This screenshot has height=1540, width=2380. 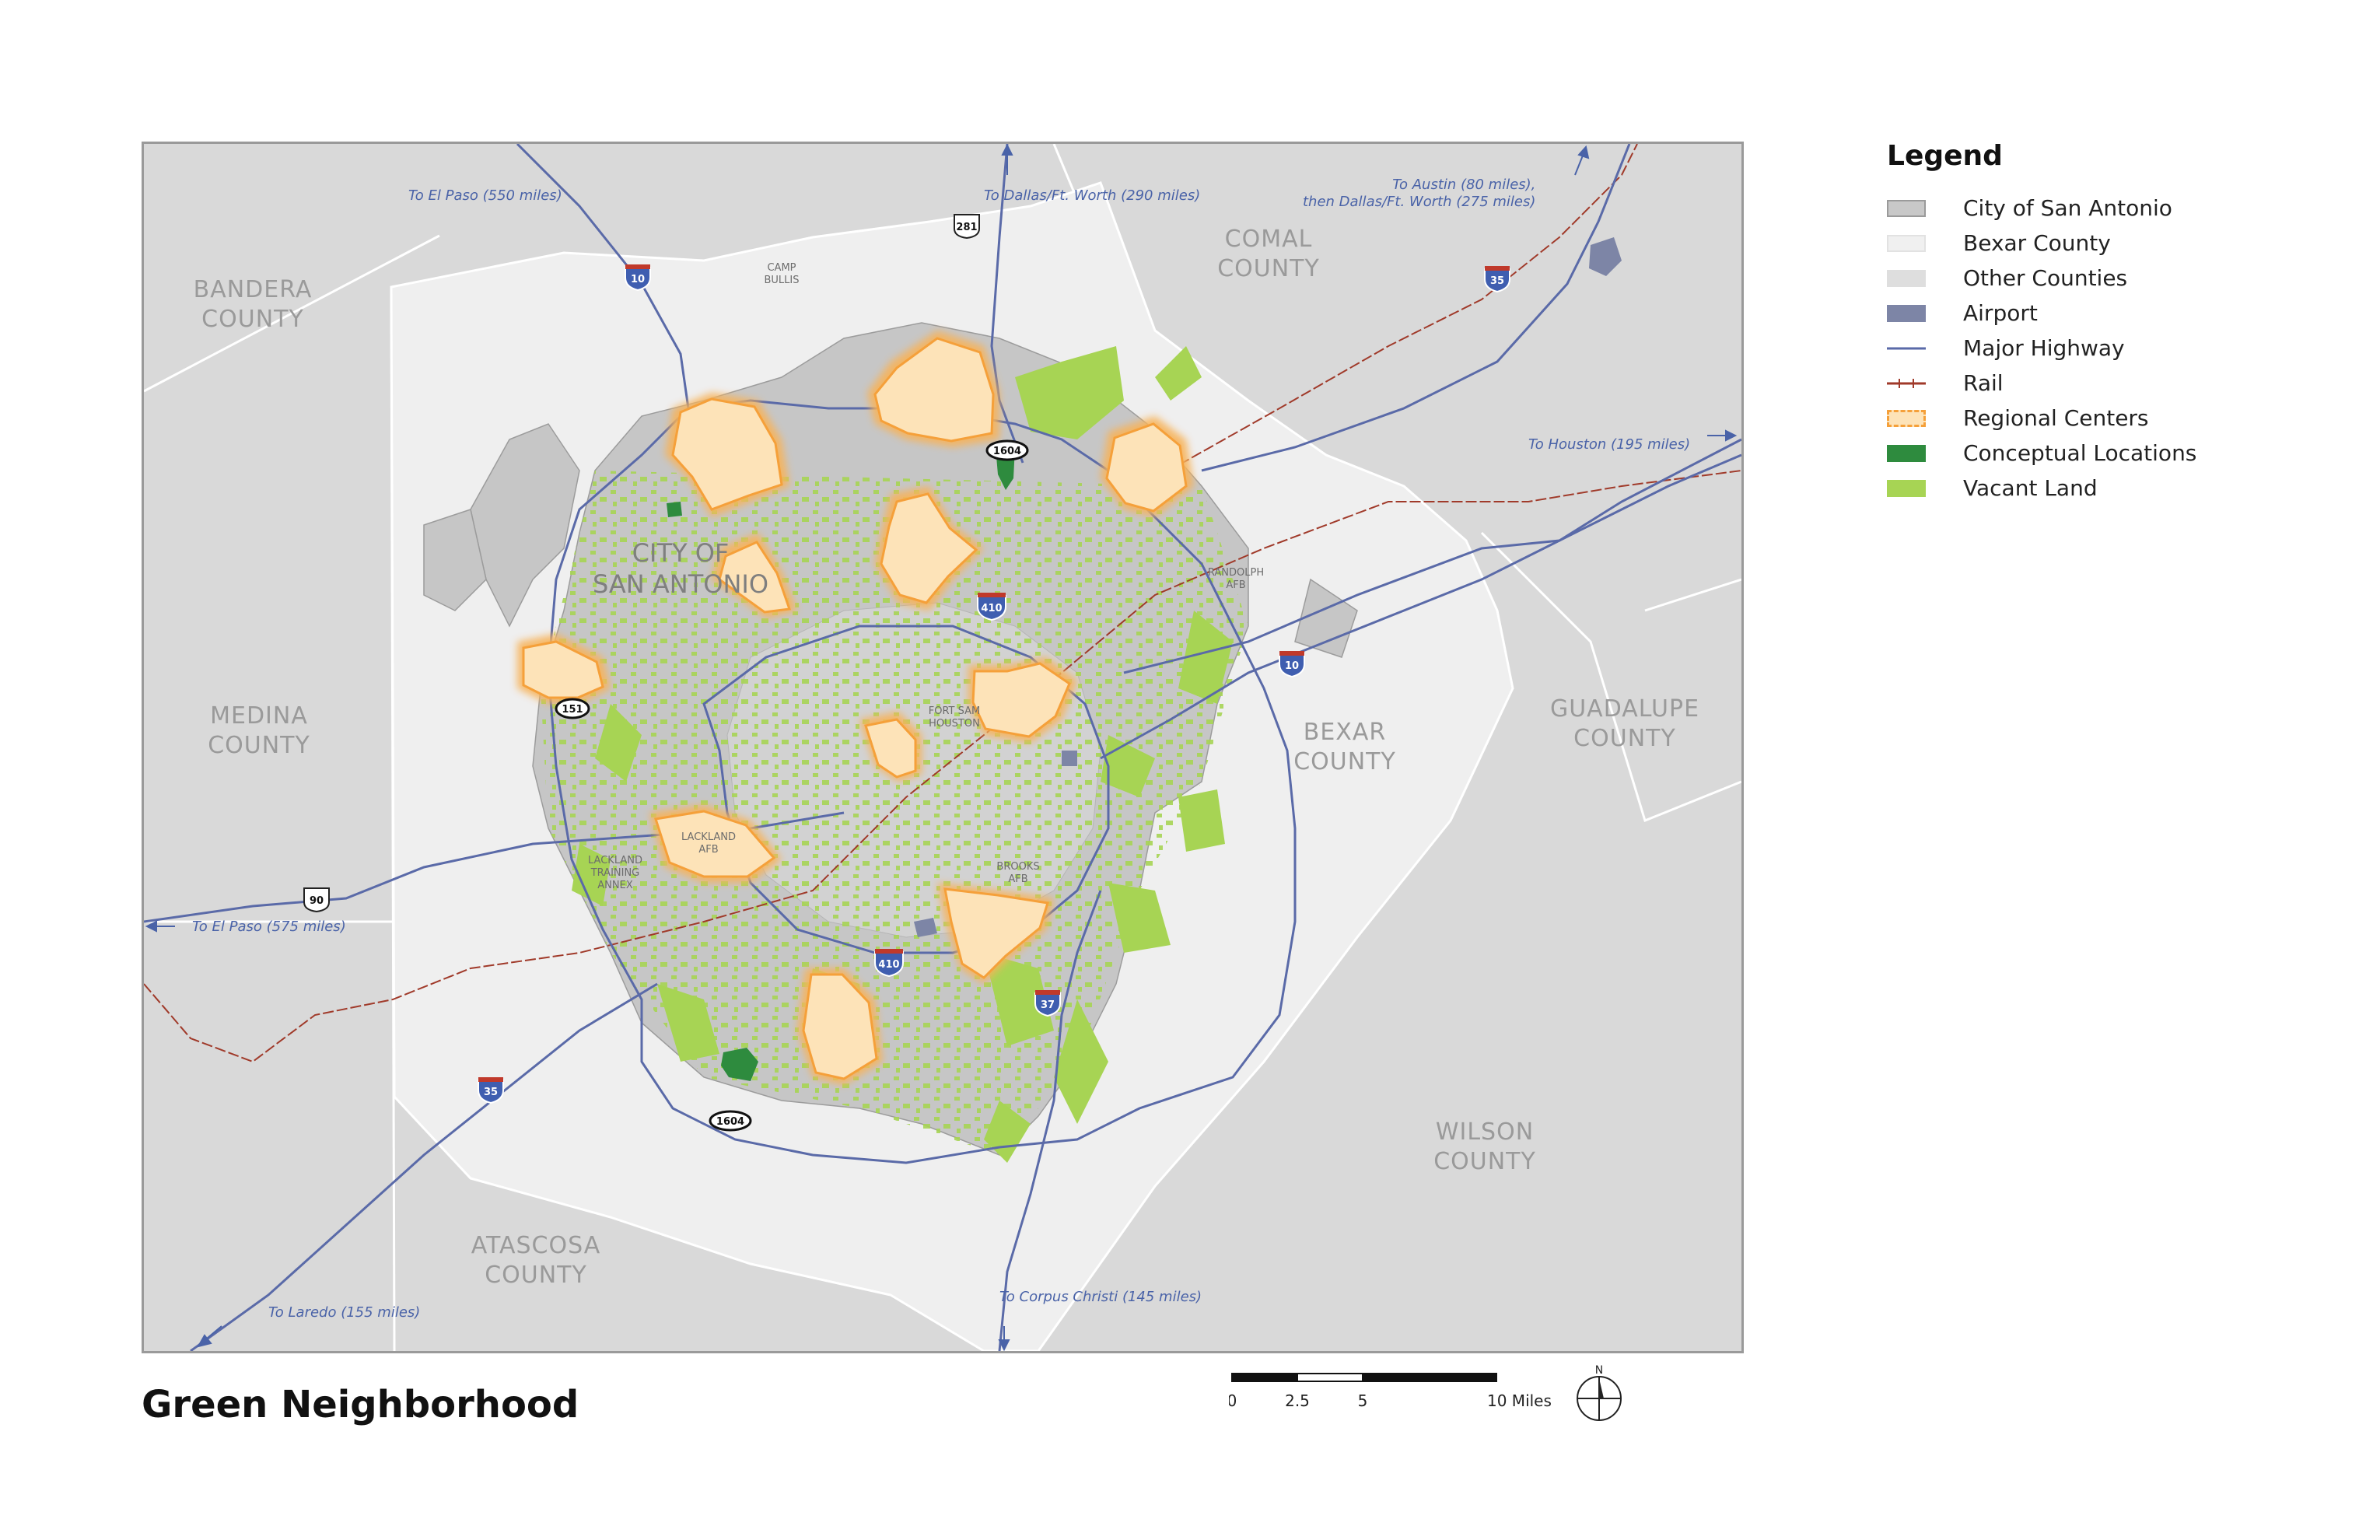 I want to click on county-label-bandera: BANDERA COUNTY, so click(x=253, y=305).